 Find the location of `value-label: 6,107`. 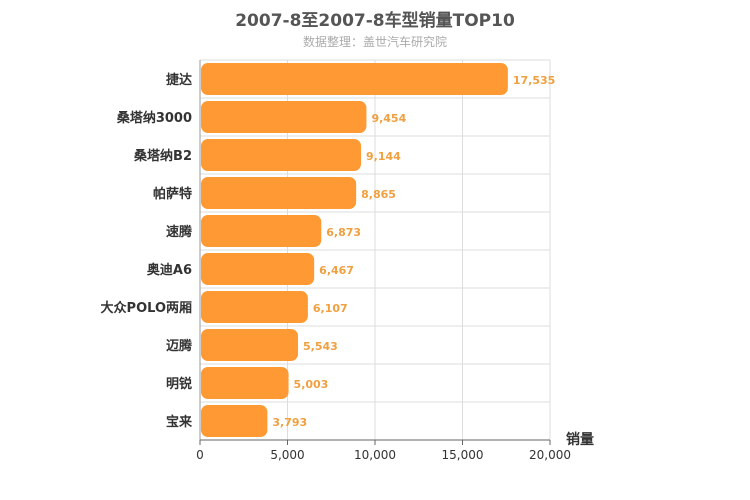

value-label: 6,107 is located at coordinates (330, 308).